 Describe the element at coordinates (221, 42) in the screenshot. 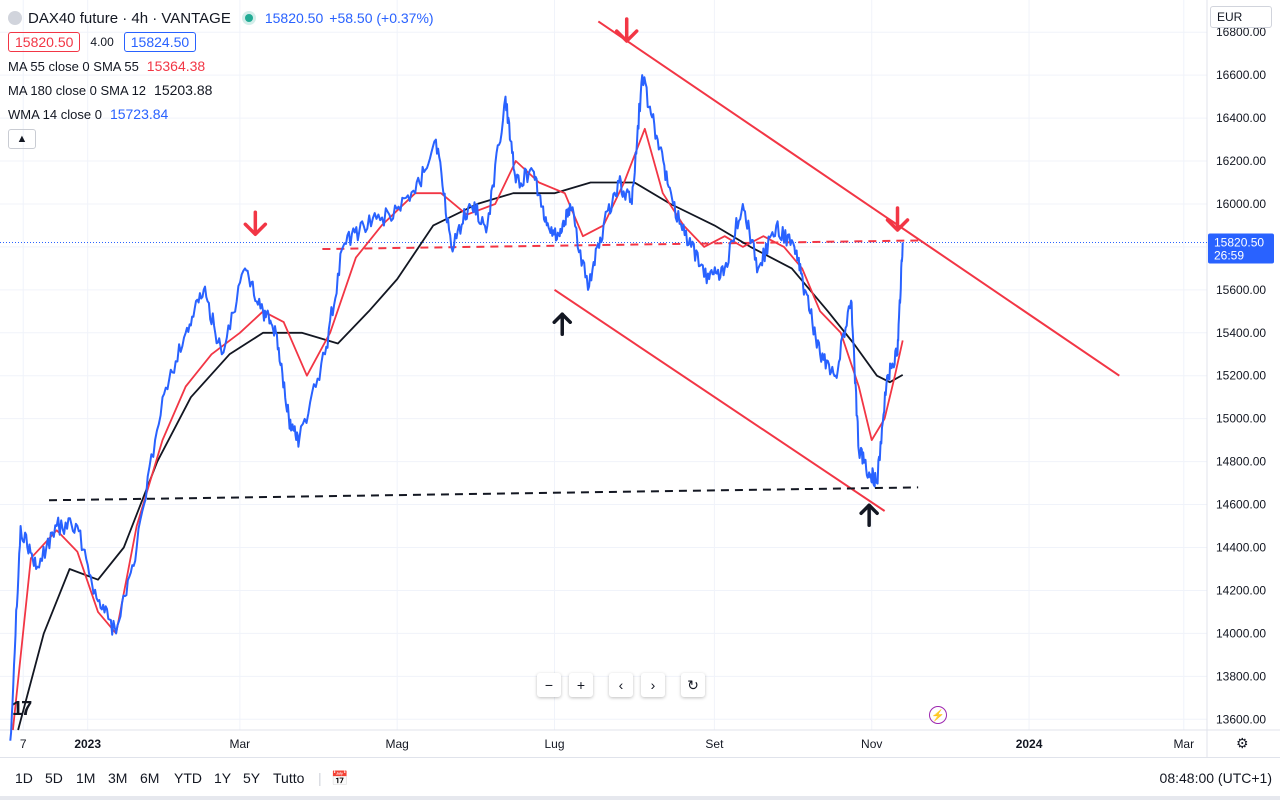

I see `bid-ask-row: 15820.50 4.00 15824.50` at that location.